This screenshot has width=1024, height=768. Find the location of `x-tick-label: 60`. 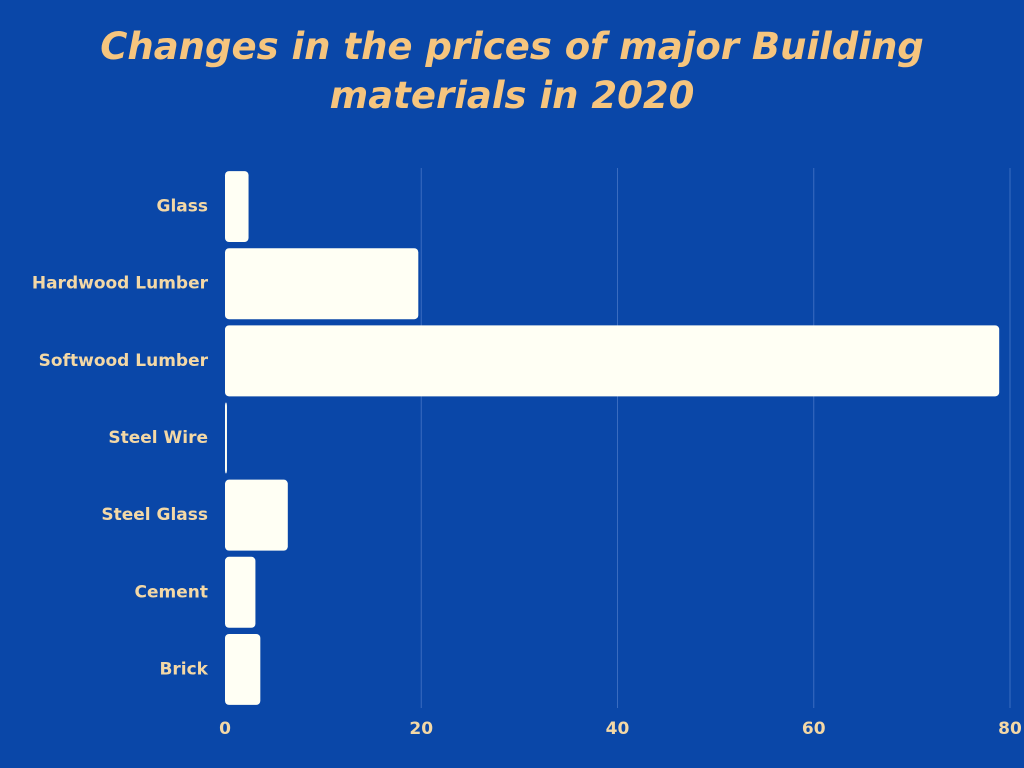

x-tick-label: 60 is located at coordinates (814, 729).